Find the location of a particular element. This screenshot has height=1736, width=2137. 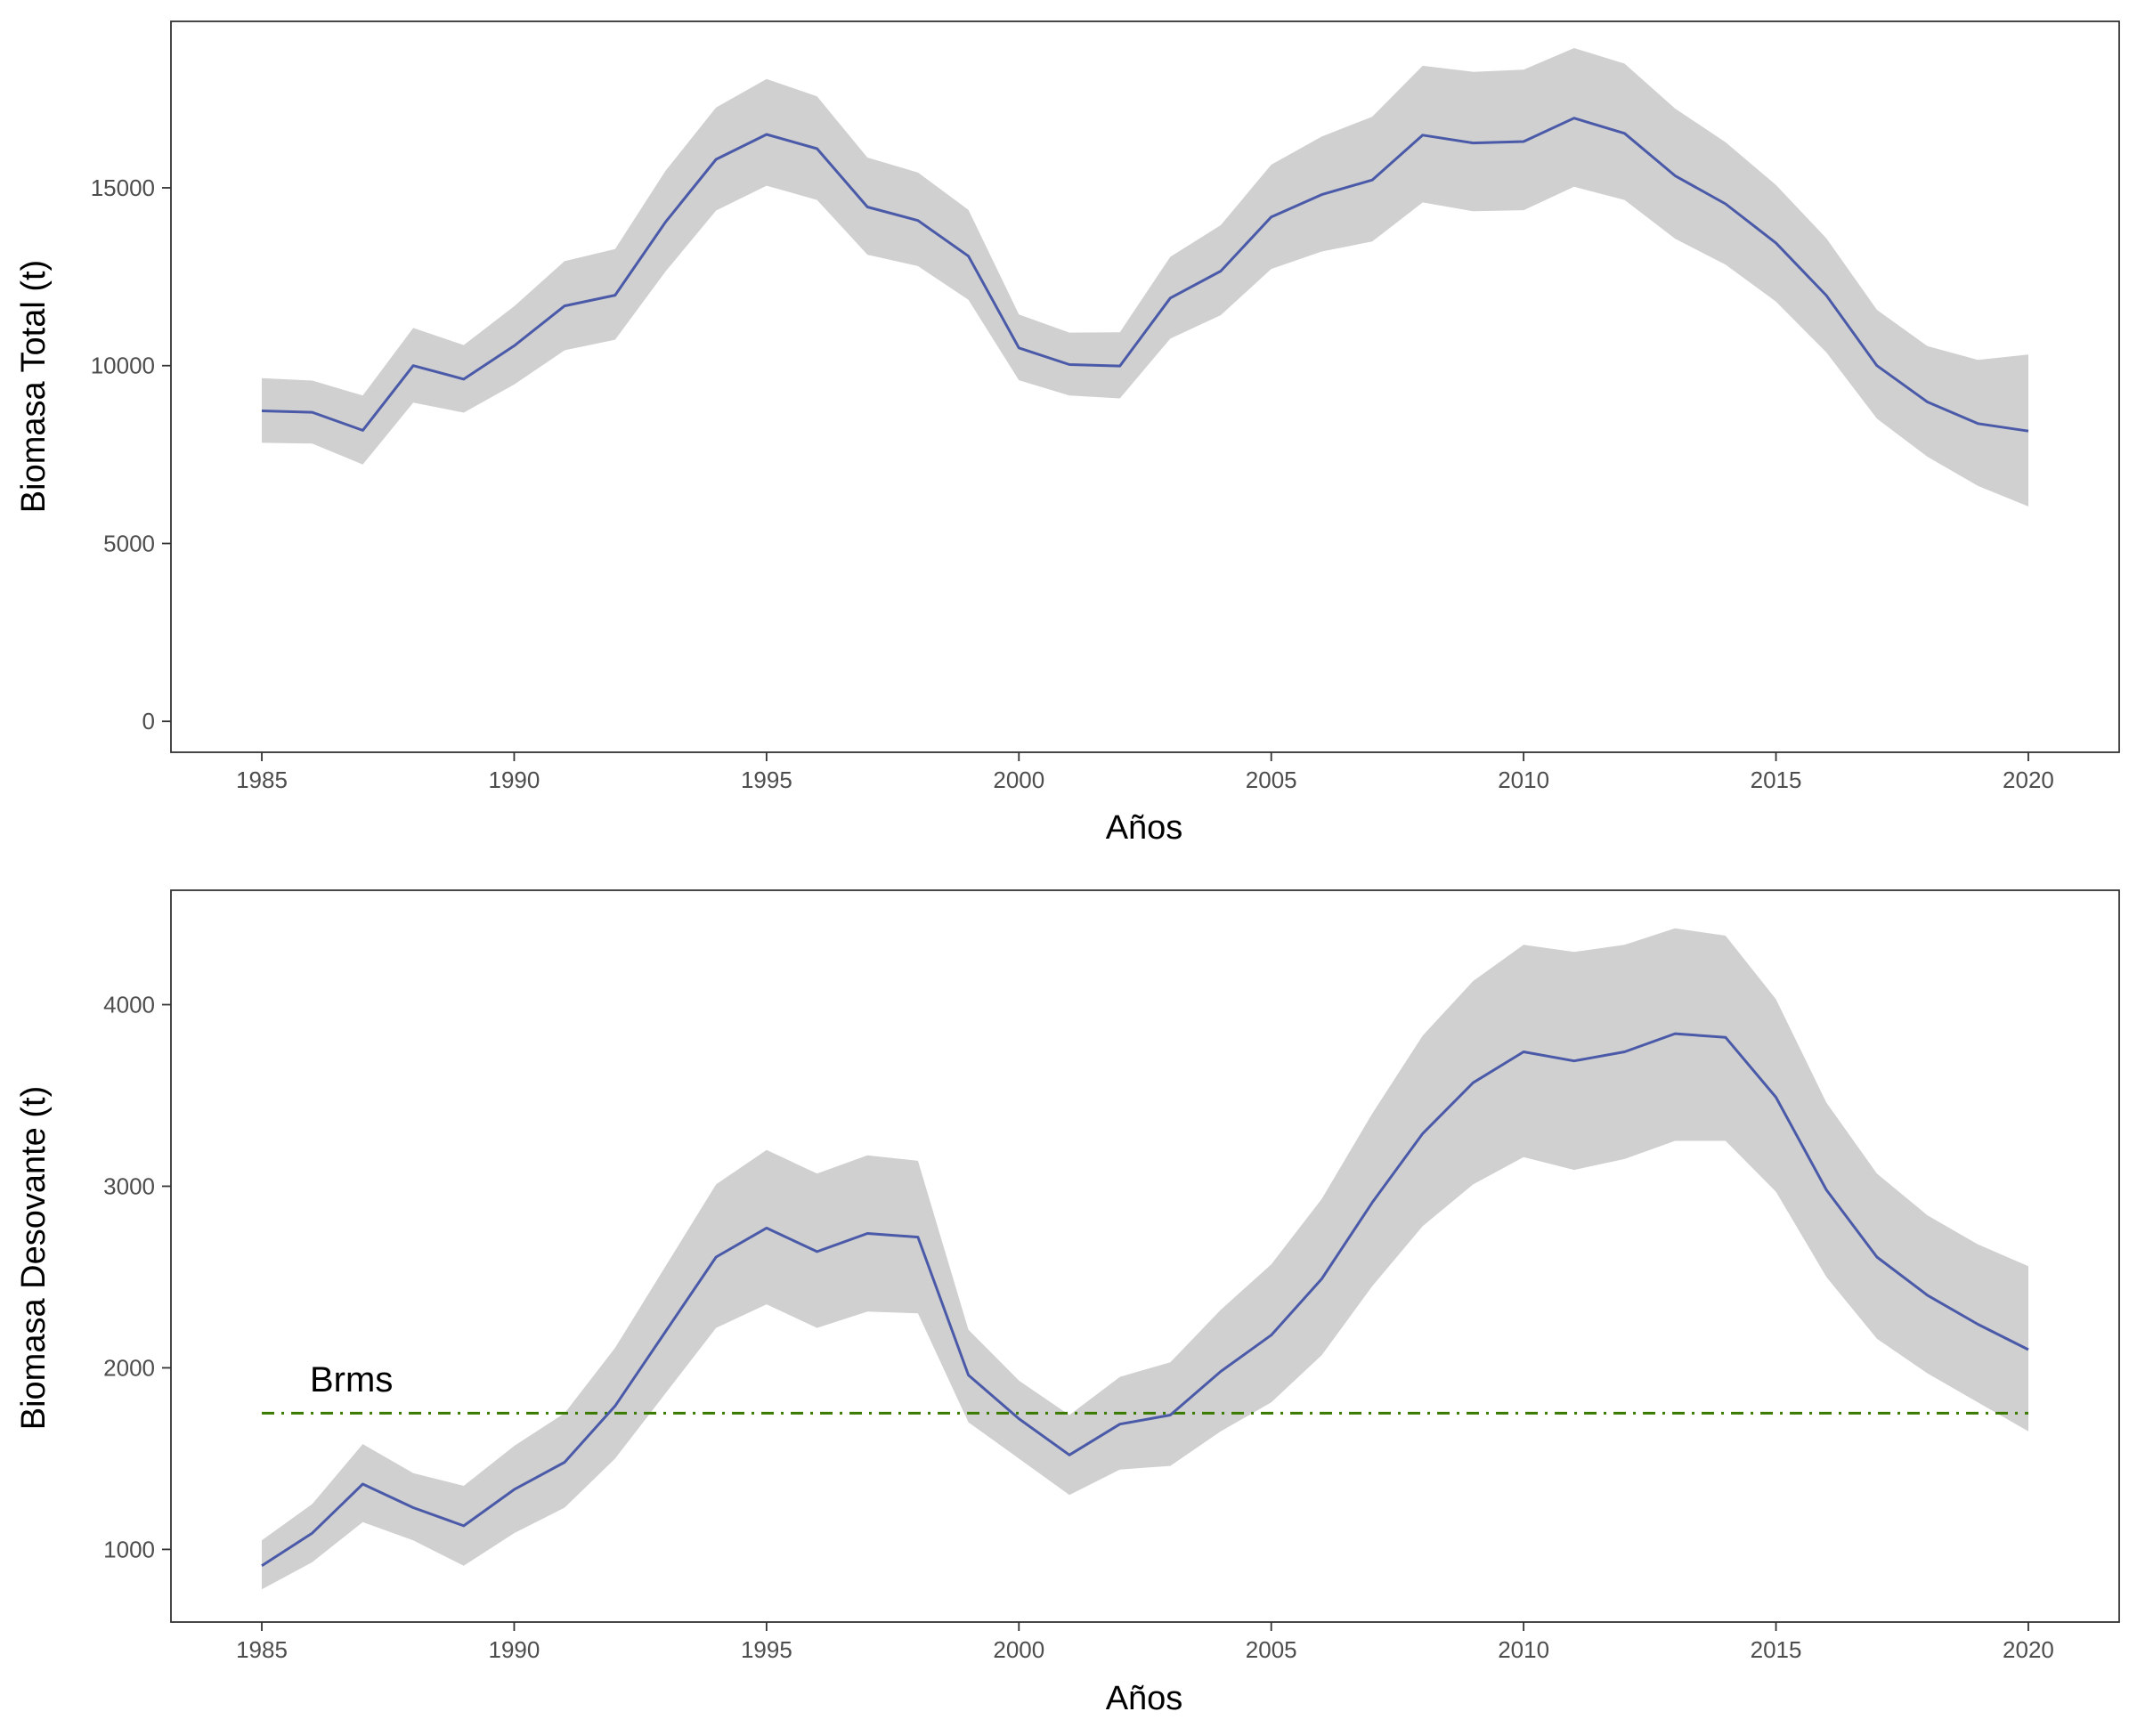

y-tick-label: 3000 is located at coordinates (129, 1185).